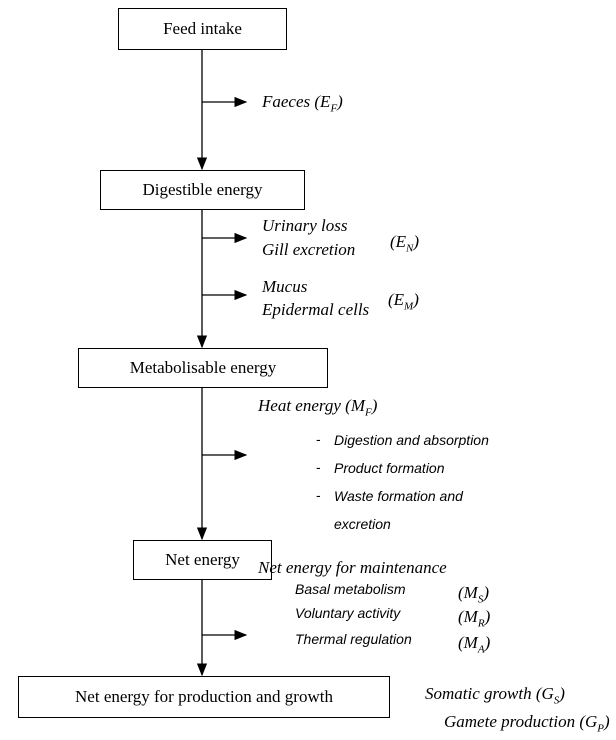 This screenshot has height=740, width=616. I want to click on maintenance-symbol: (MR), so click(474, 620).